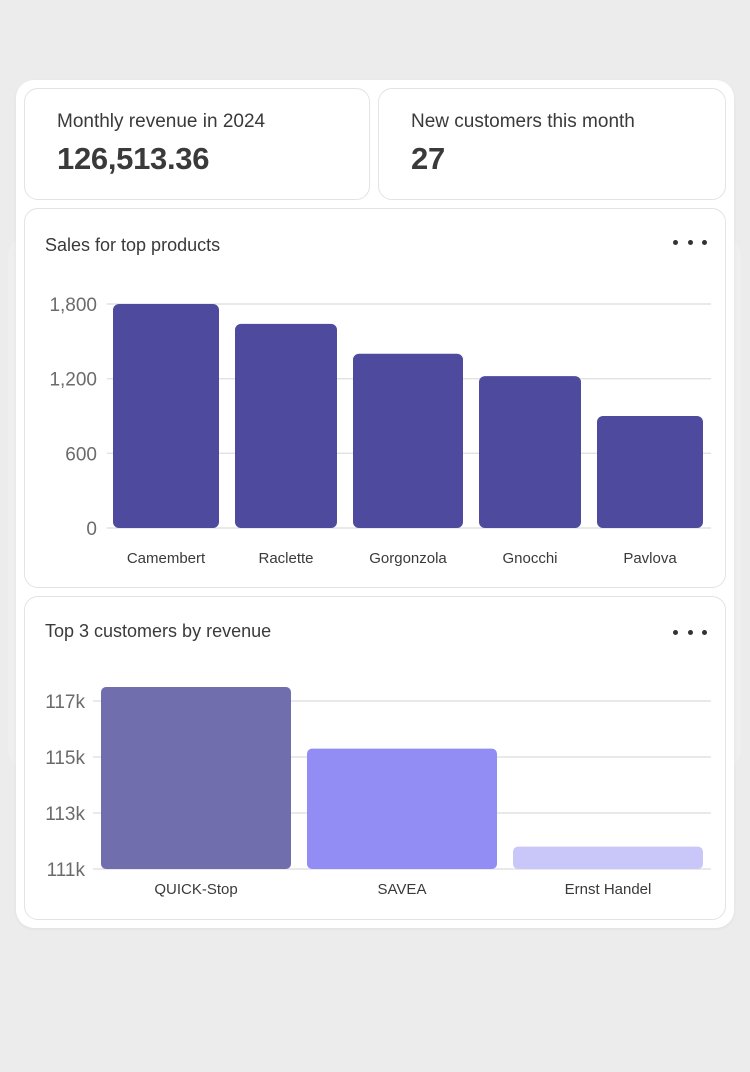 This screenshot has width=750, height=1072. I want to click on y-tick-label: 117k, so click(65, 702).